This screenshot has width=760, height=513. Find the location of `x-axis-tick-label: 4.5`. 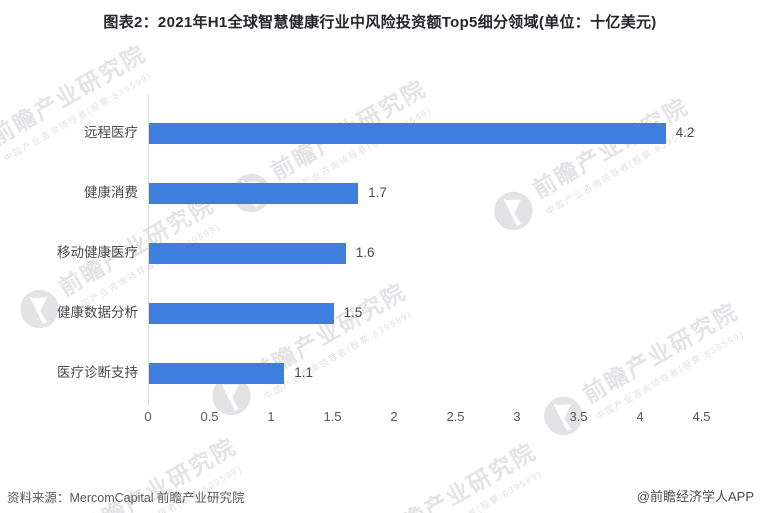

x-axis-tick-label: 4.5 is located at coordinates (701, 416).